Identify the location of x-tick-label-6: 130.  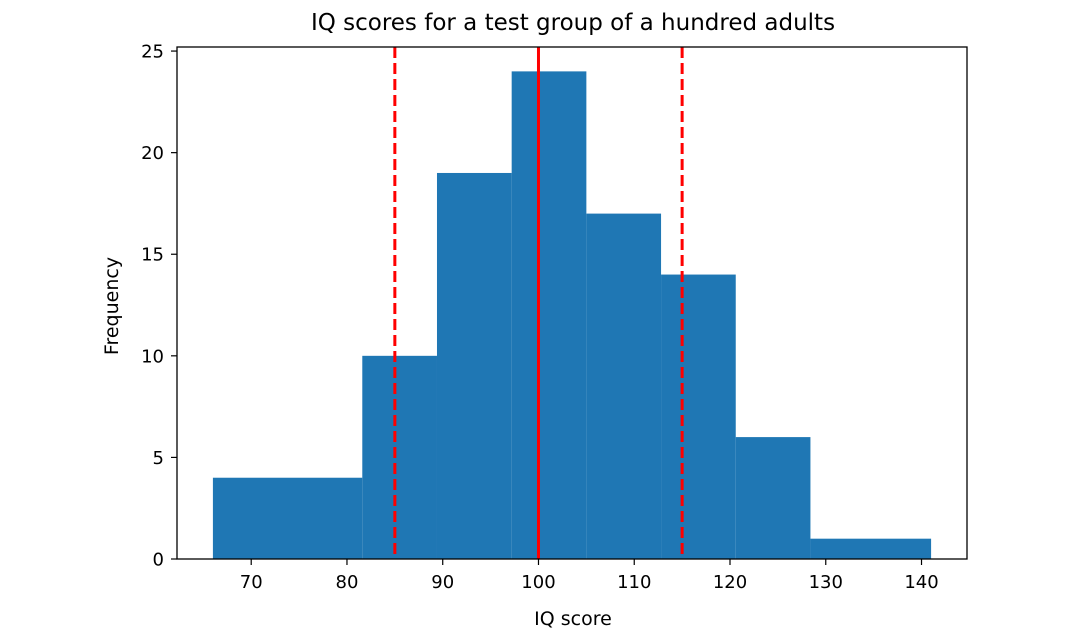
(826, 582).